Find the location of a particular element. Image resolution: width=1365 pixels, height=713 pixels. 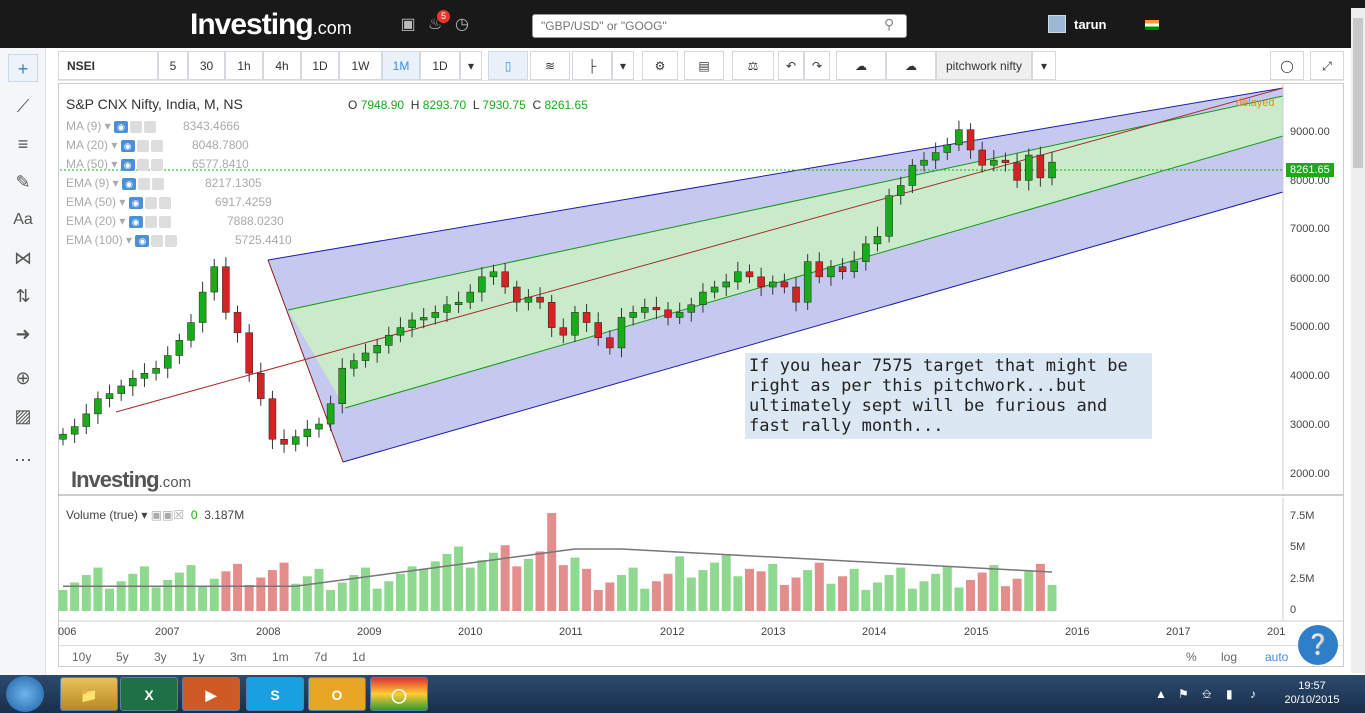

brush-icon: ✎ is located at coordinates (23, 182).